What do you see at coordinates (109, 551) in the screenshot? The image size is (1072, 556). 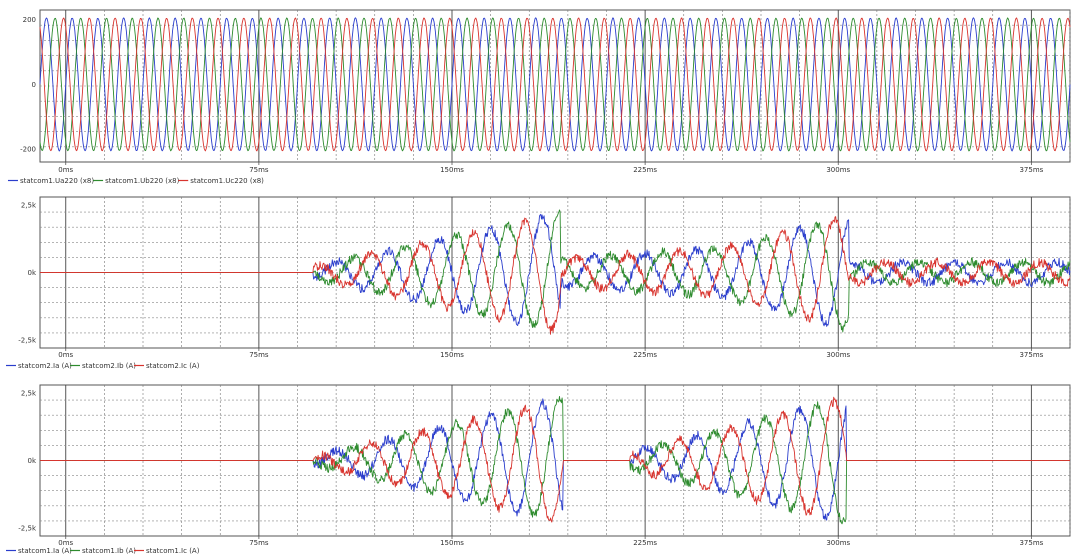 I see `legend-label: statcom1.Ib (A)` at bounding box center [109, 551].